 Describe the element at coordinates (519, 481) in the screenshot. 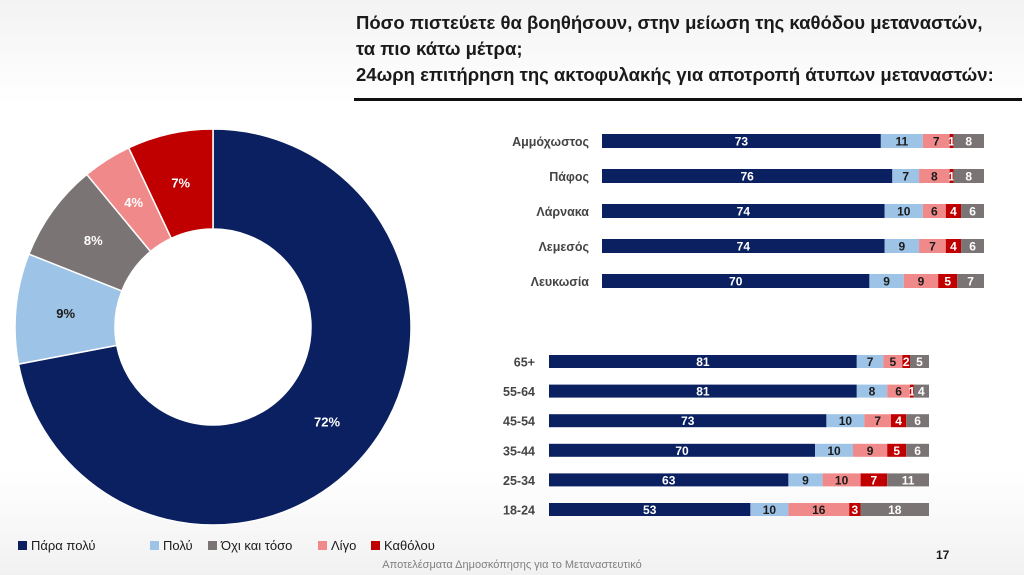

I see `bar-category-25-34: 25-34` at that location.